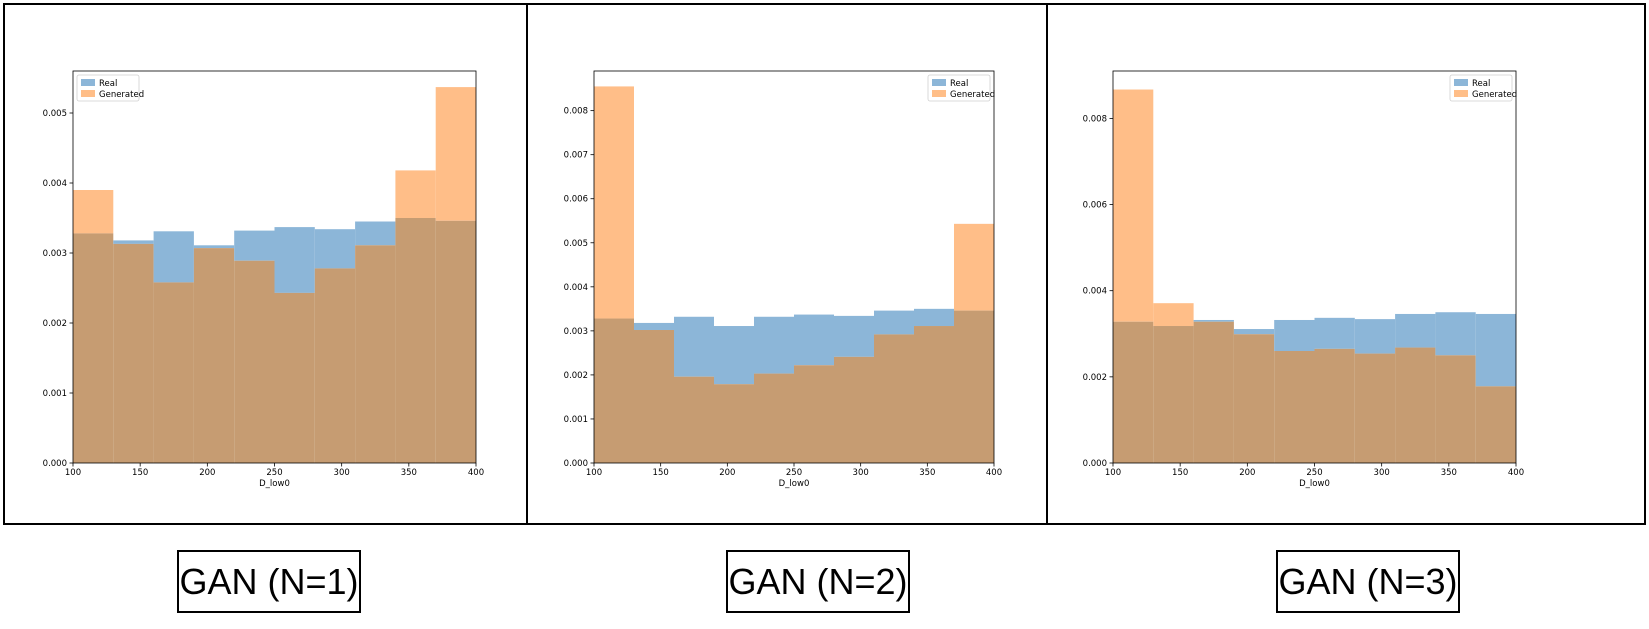 This screenshot has width=1649, height=629. Describe the element at coordinates (818, 581) in the screenshot. I see `caption-n2: GAN (N=2)` at that location.